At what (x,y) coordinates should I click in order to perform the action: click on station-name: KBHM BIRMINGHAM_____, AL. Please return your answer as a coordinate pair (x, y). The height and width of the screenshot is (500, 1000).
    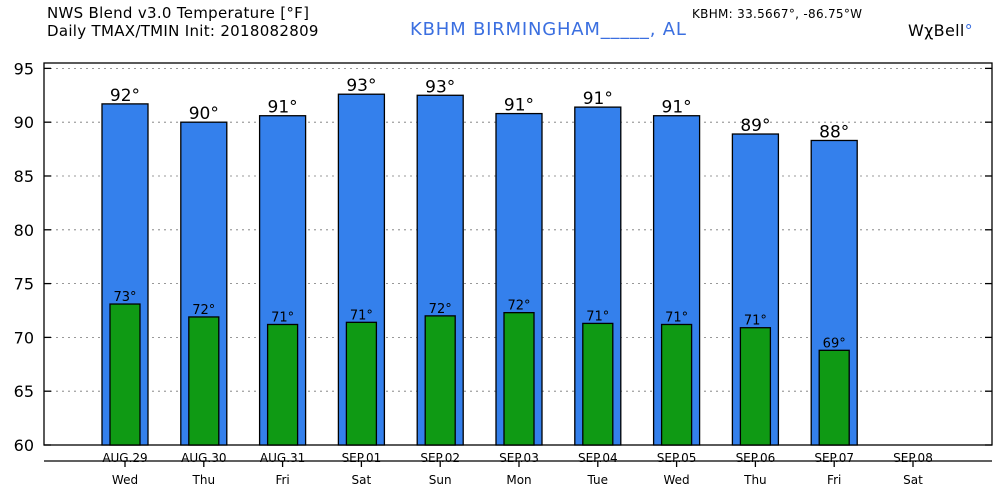
    Looking at the image, I should click on (548, 29).